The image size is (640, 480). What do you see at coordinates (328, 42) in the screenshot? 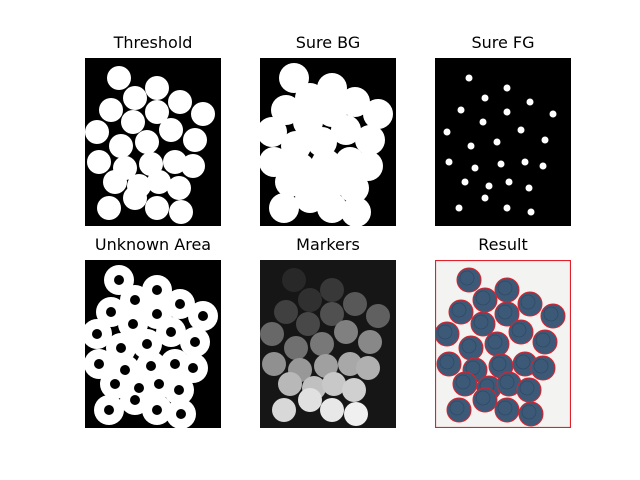
I see `title-sure-bg: Sure BG` at bounding box center [328, 42].